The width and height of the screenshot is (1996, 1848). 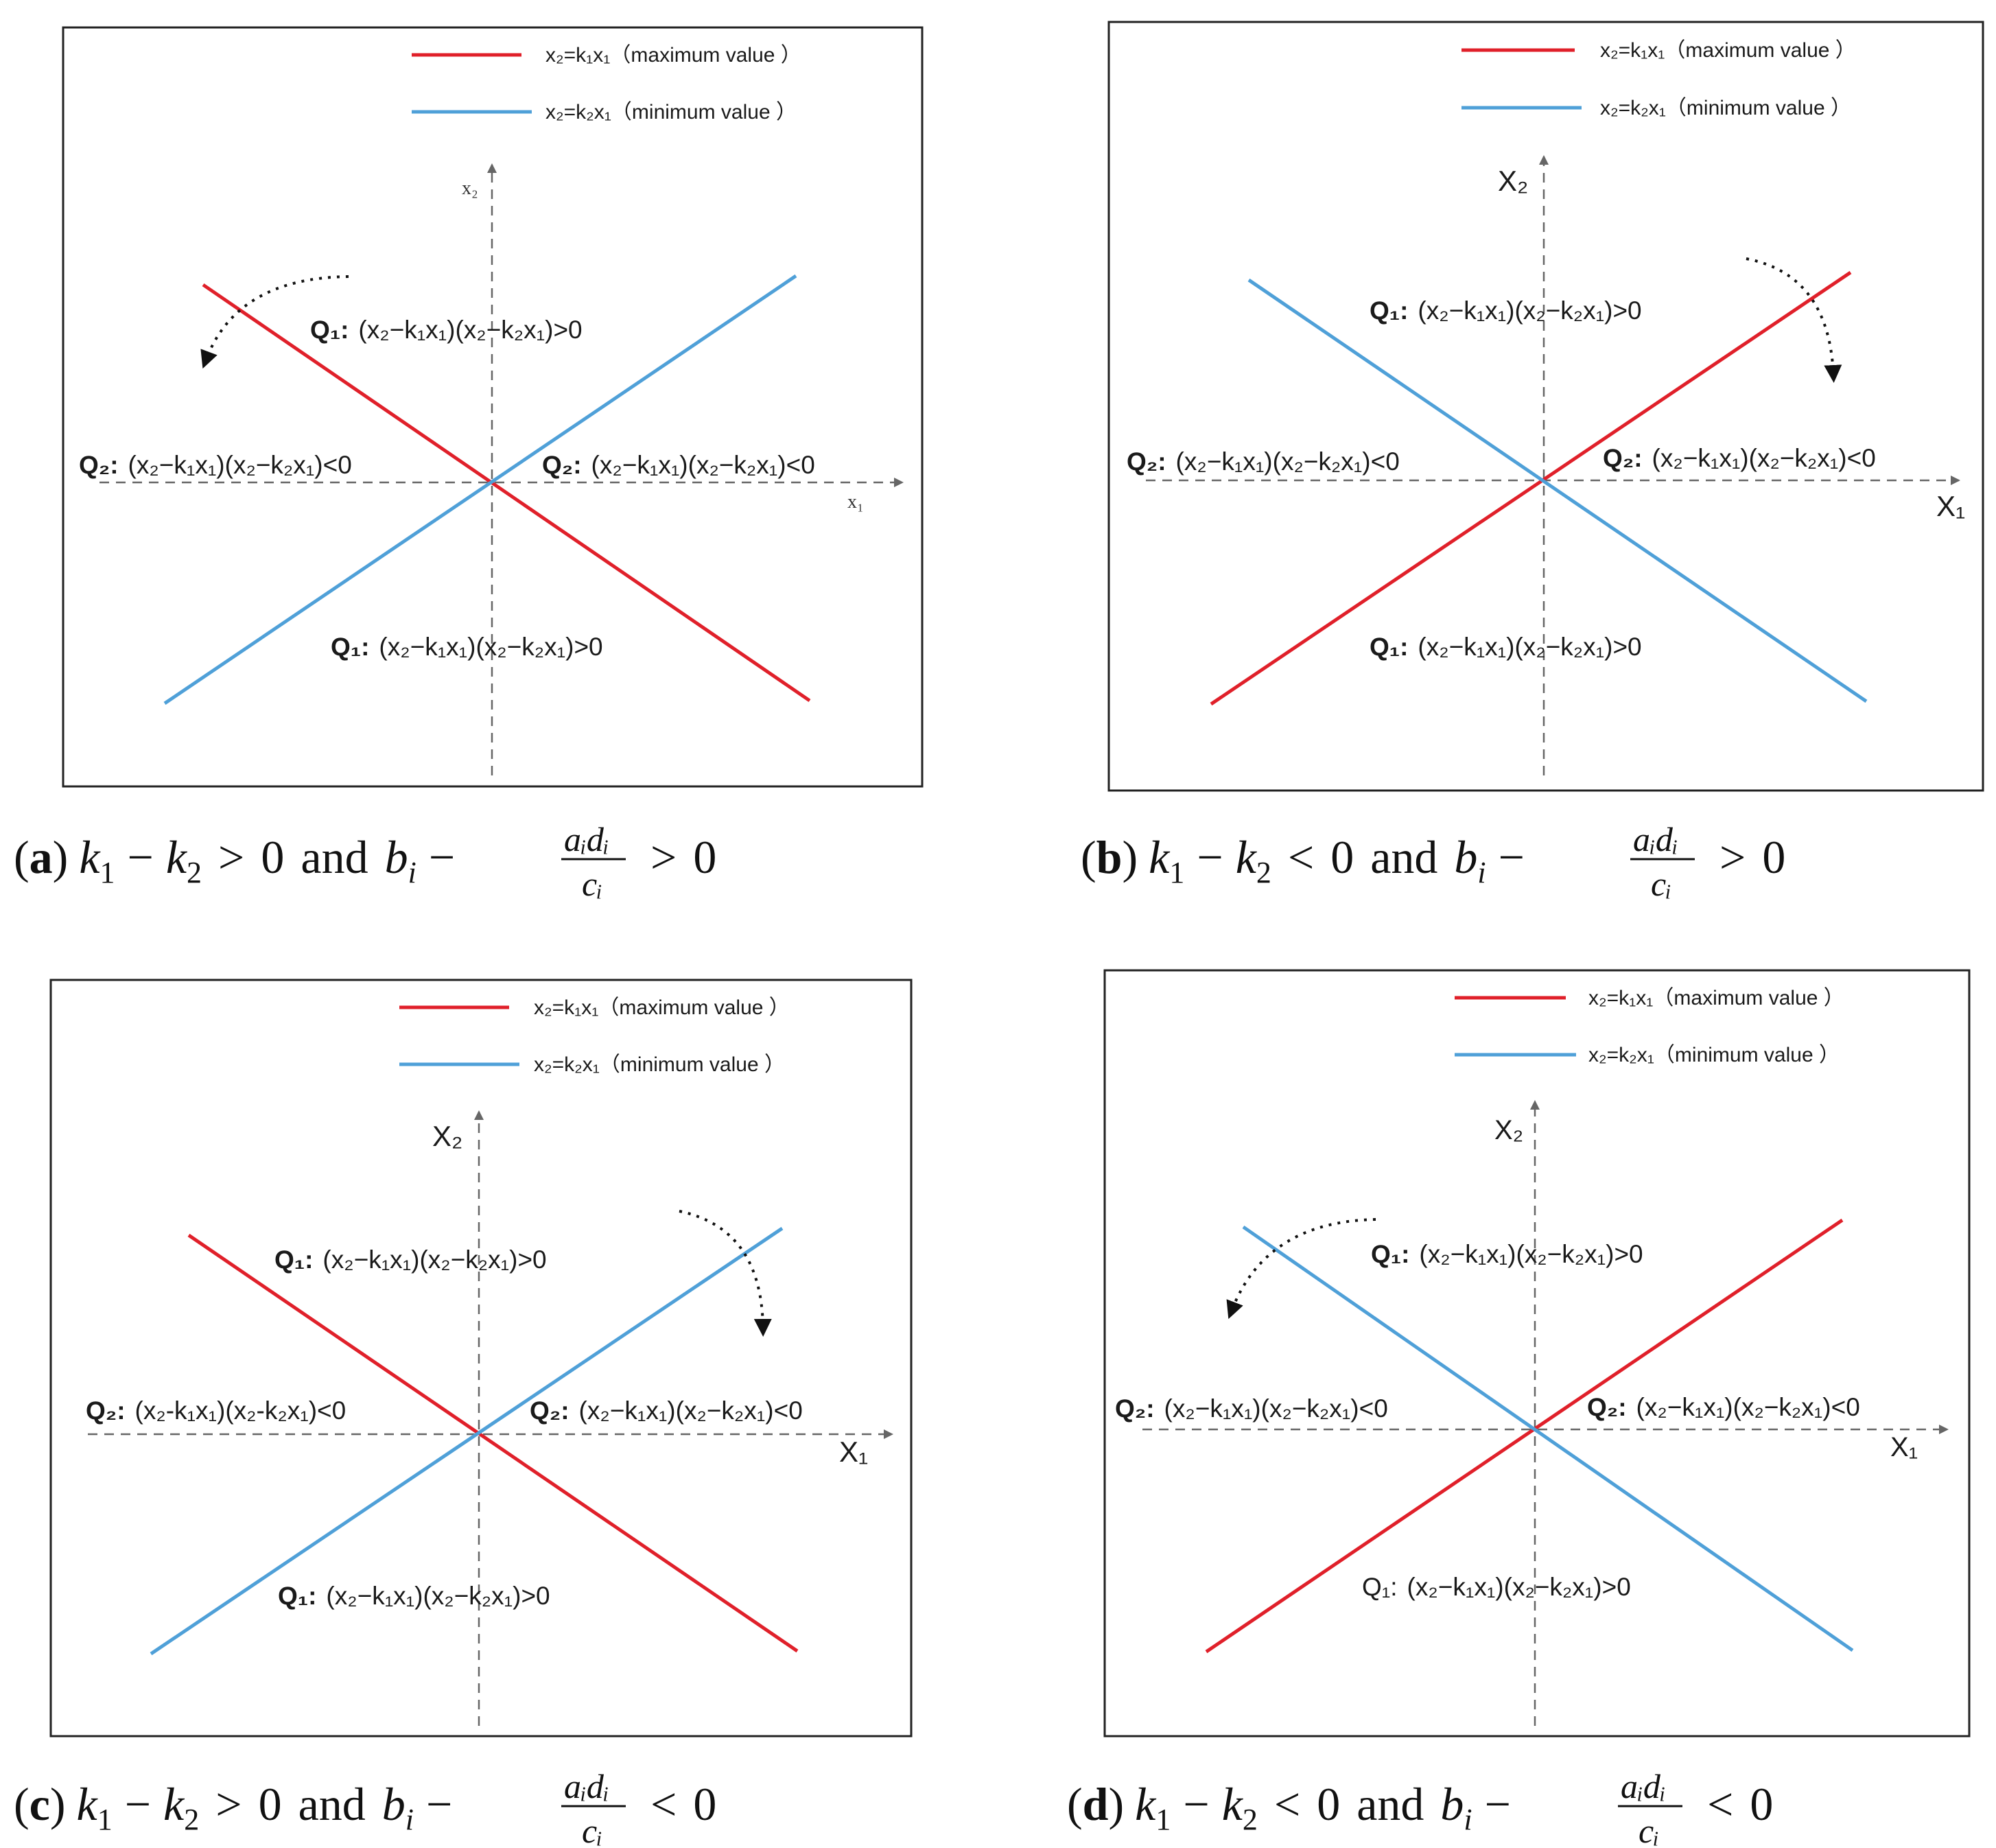 I want to click on caption-c: (c) k1− k2 >0 and bi − aᵢdᵢ cᵢ <0, so click(x=365, y=1807).